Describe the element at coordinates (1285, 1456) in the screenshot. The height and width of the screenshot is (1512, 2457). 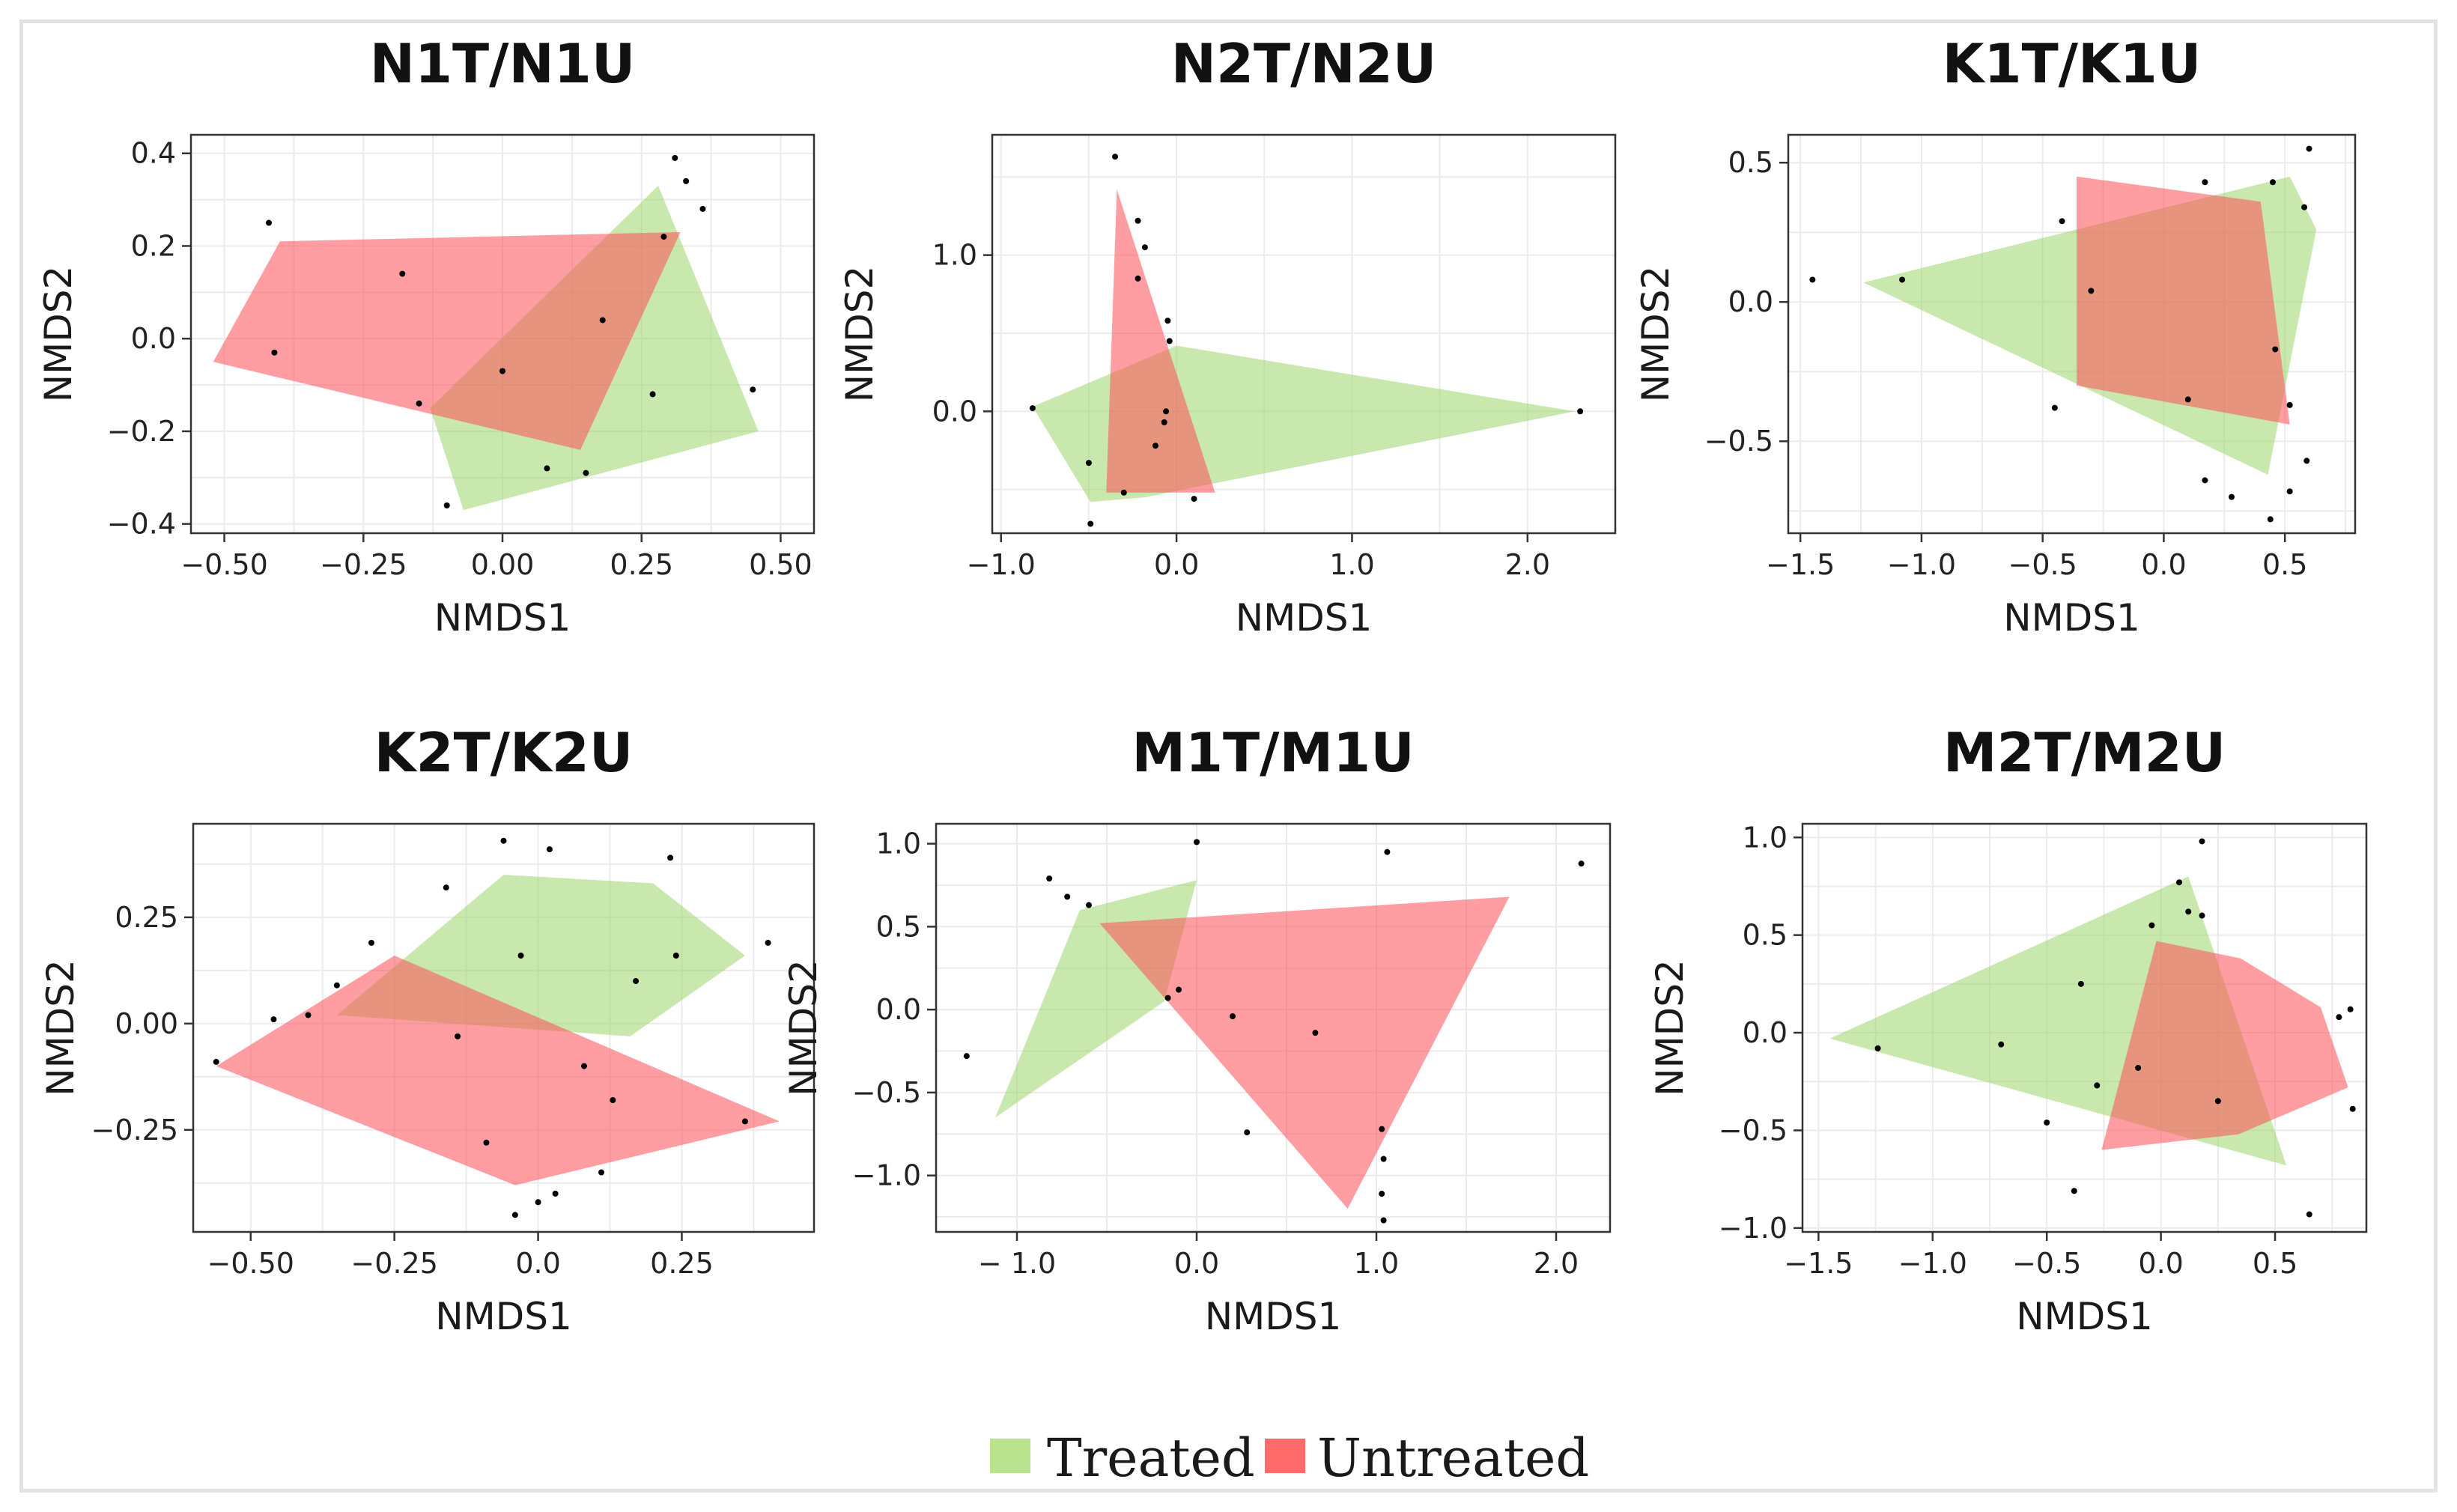
I see `legend-swatch-untreated` at that location.